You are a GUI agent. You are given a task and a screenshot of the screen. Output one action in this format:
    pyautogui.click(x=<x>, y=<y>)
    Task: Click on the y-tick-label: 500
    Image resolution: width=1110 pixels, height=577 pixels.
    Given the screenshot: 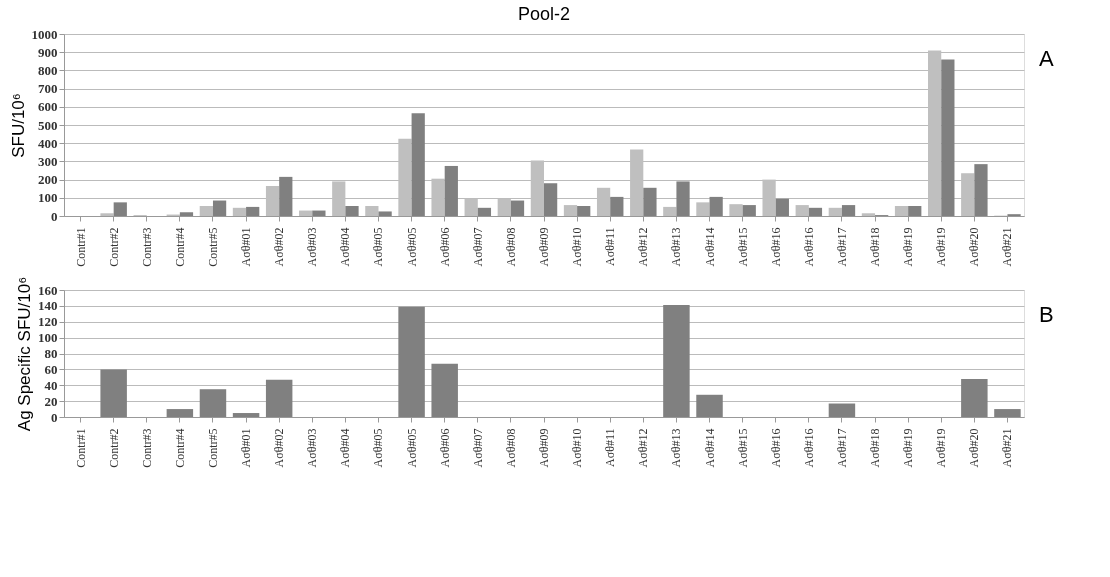 What is the action you would take?
    pyautogui.click(x=48, y=125)
    